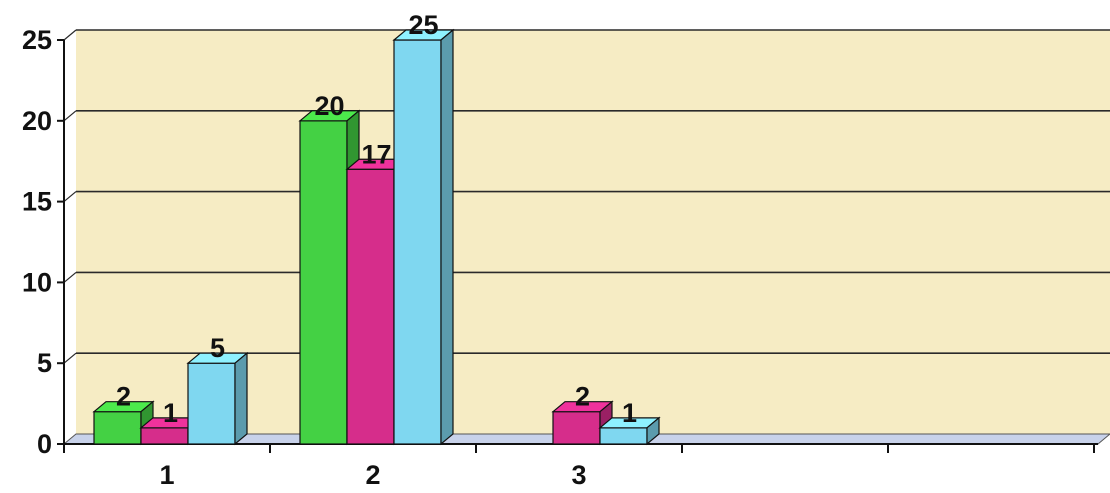 The image size is (1110, 493). I want to click on y-tick-label: 10, so click(37, 282).